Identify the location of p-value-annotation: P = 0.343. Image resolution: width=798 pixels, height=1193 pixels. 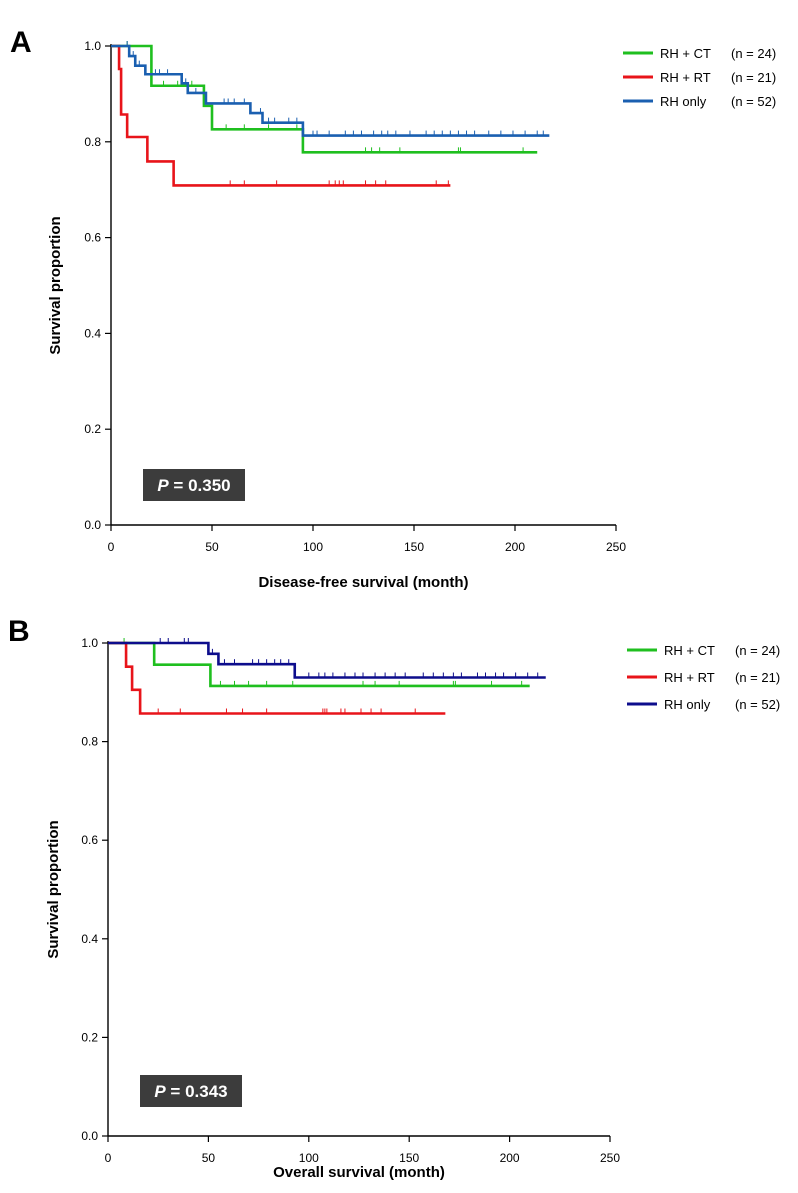
(191, 1091).